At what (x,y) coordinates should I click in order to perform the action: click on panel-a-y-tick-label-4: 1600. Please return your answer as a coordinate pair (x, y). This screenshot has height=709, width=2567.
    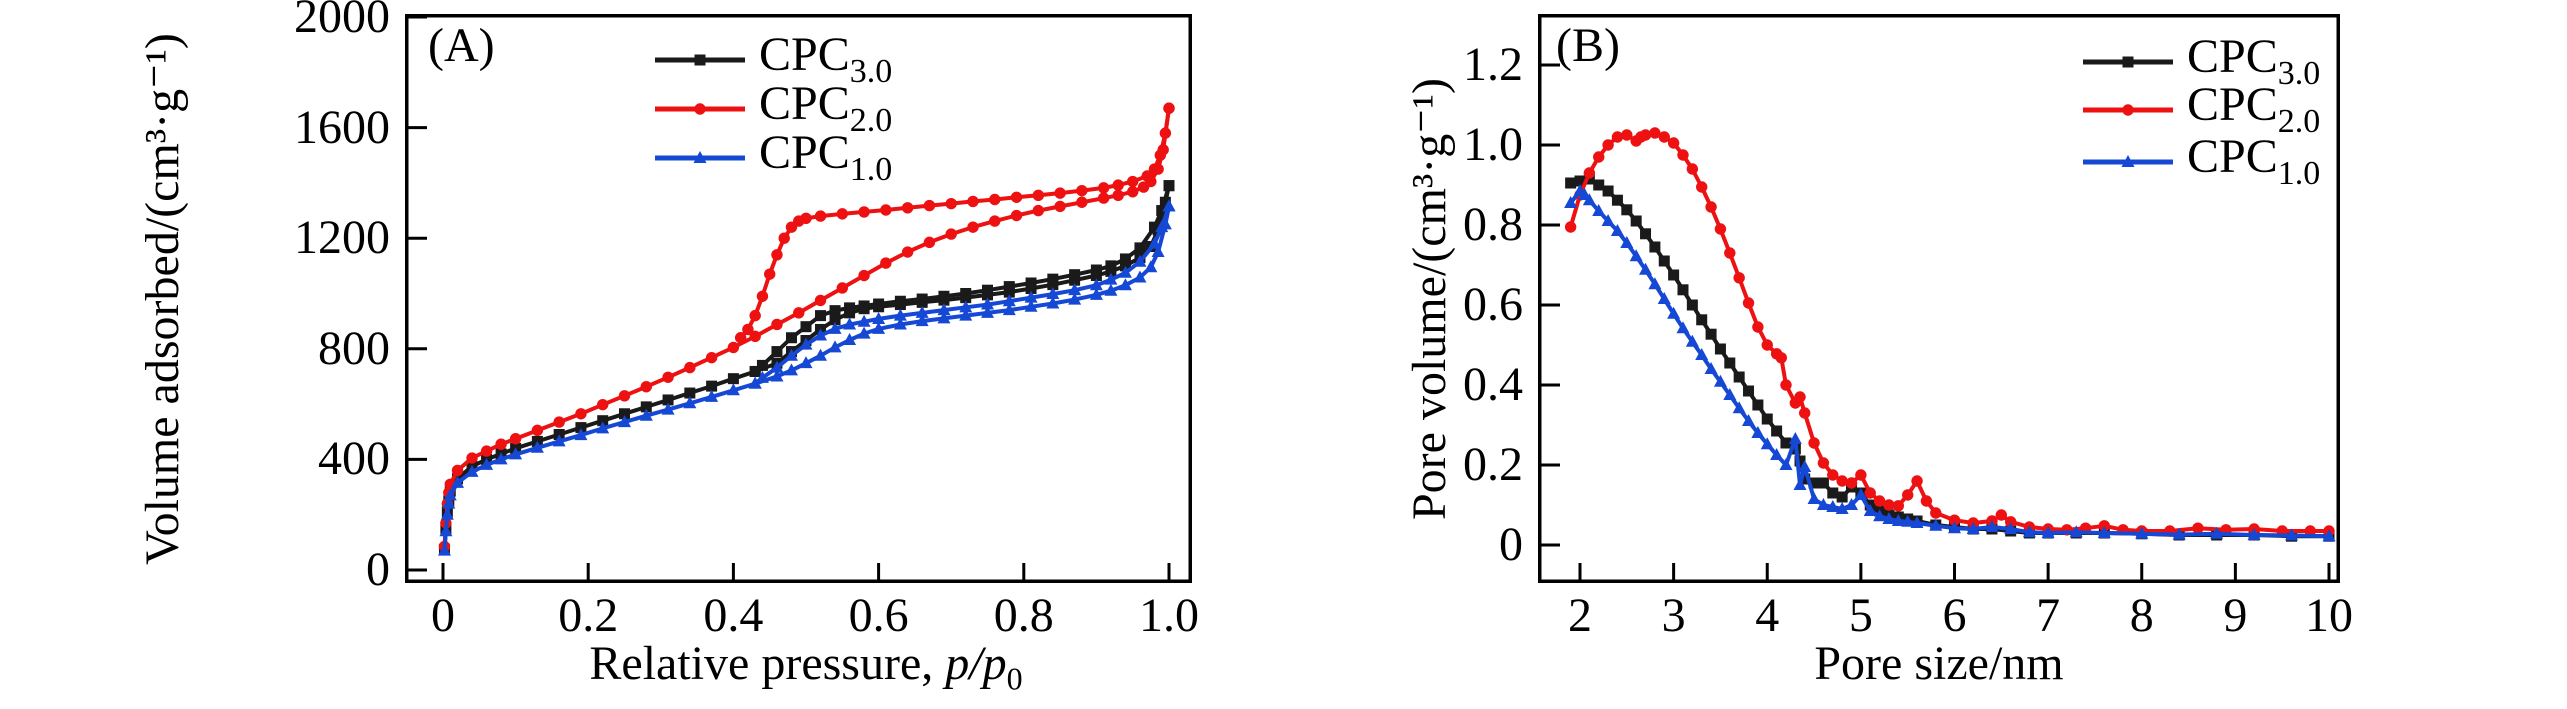
    Looking at the image, I should click on (342, 127).